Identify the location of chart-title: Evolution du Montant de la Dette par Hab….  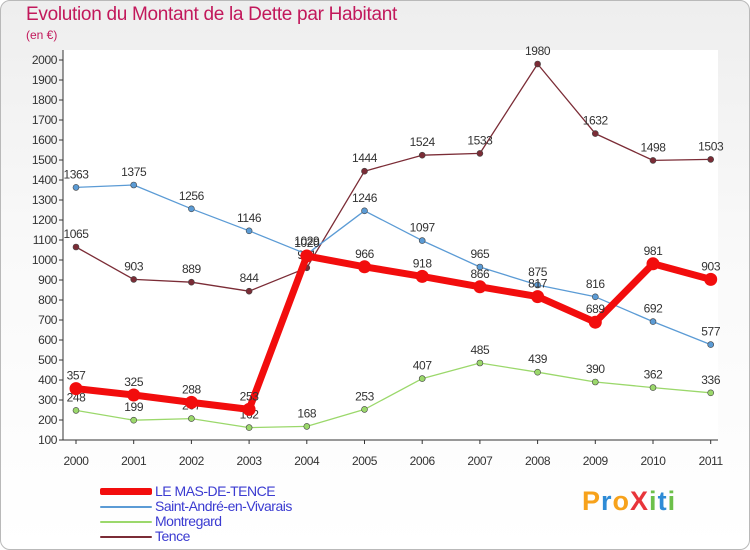
(211, 14).